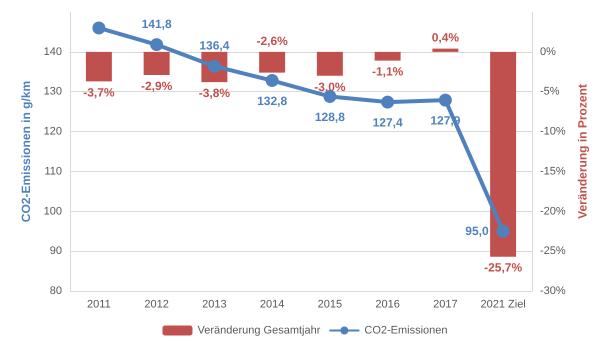 The height and width of the screenshot is (343, 610). Describe the element at coordinates (503, 304) in the screenshot. I see `x-tick-label: 2021 Ziel` at that location.